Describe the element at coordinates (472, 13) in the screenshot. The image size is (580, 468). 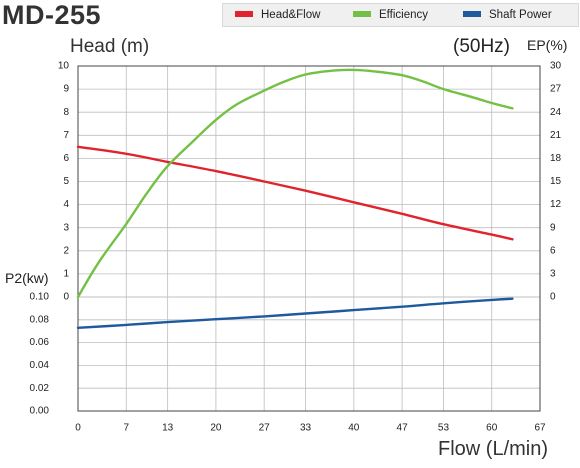
I see `legend-swatch-shaft-power` at that location.